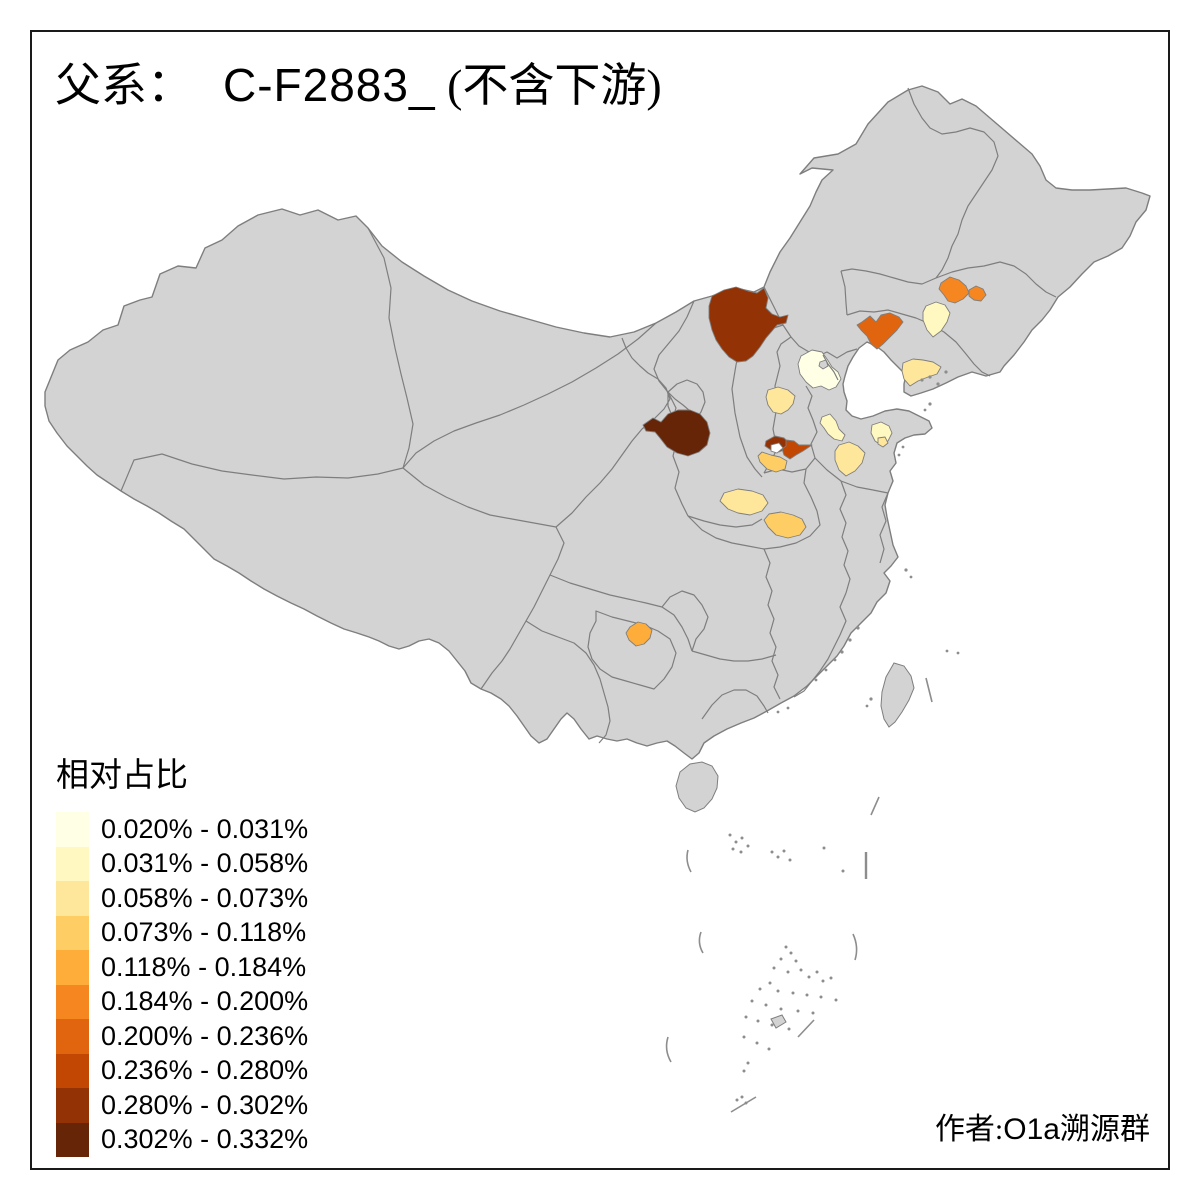  I want to click on region-central-inner-mongolia-band, so click(748, 324).